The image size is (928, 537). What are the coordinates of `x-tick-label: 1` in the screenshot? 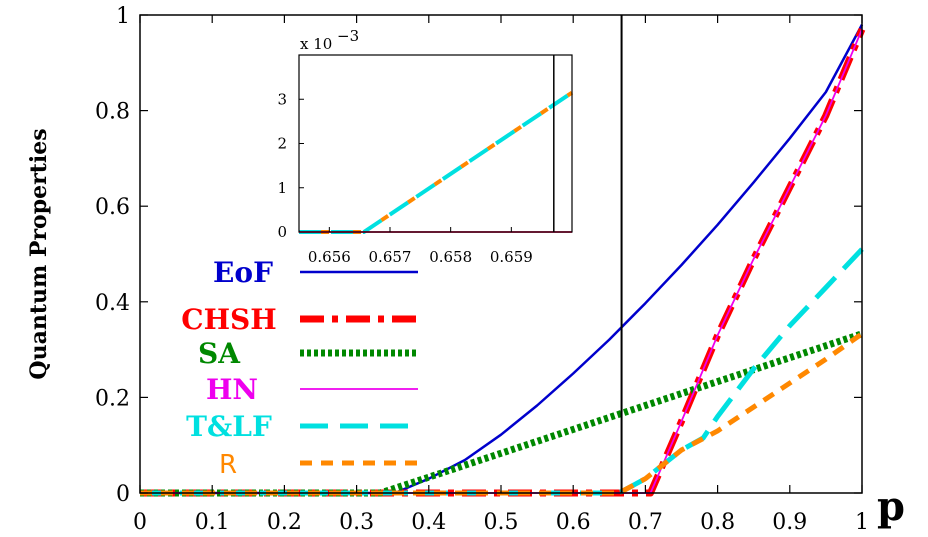 It's located at (862, 522).